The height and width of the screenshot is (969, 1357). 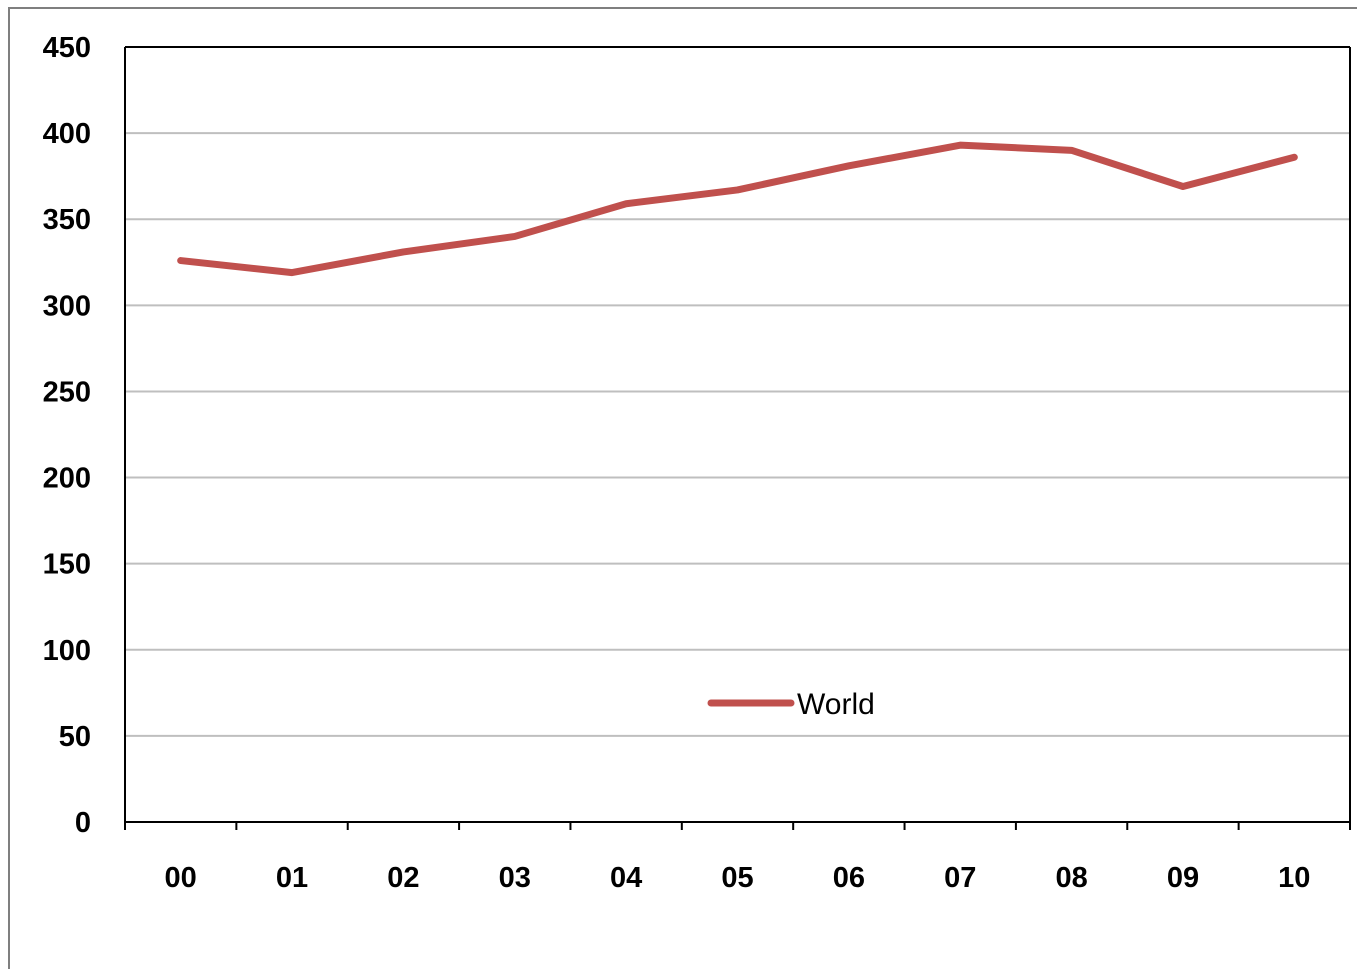 I want to click on x-tick-label-05: 05, so click(x=737, y=878).